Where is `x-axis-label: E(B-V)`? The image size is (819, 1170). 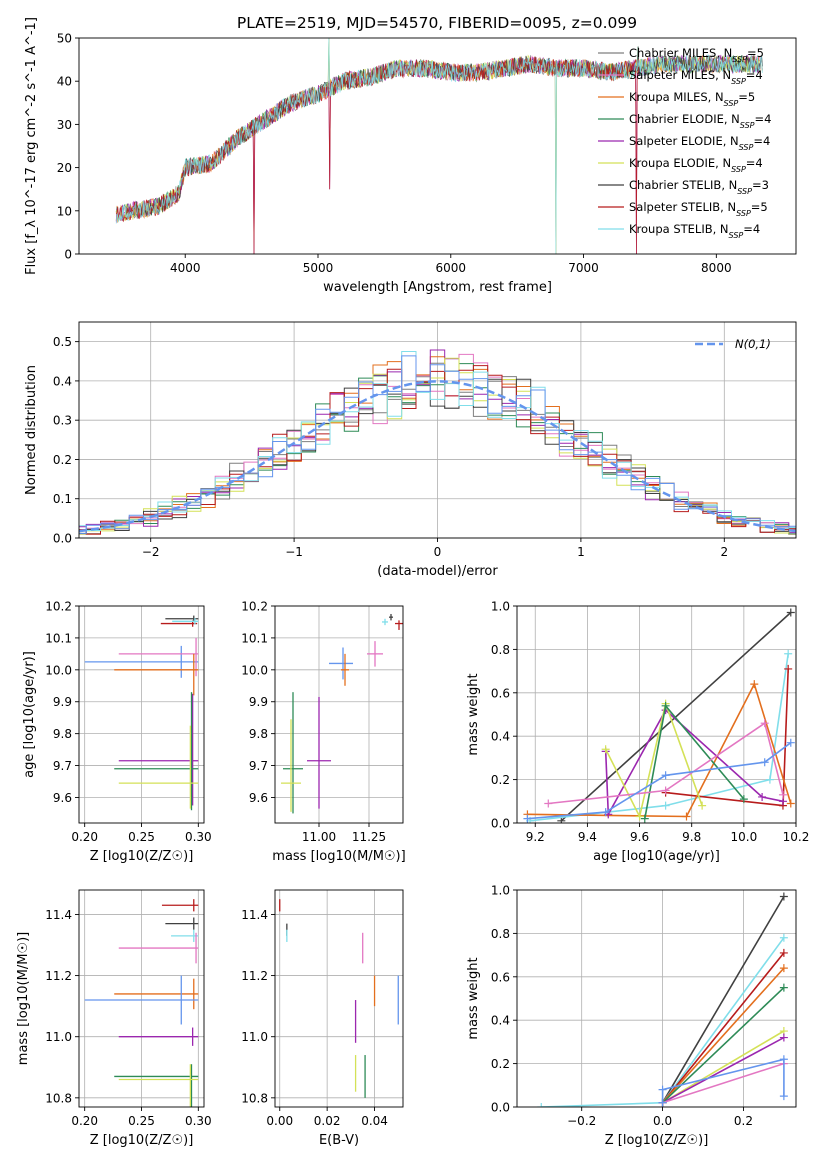
x-axis-label: E(B-V) is located at coordinates (339, 1140).